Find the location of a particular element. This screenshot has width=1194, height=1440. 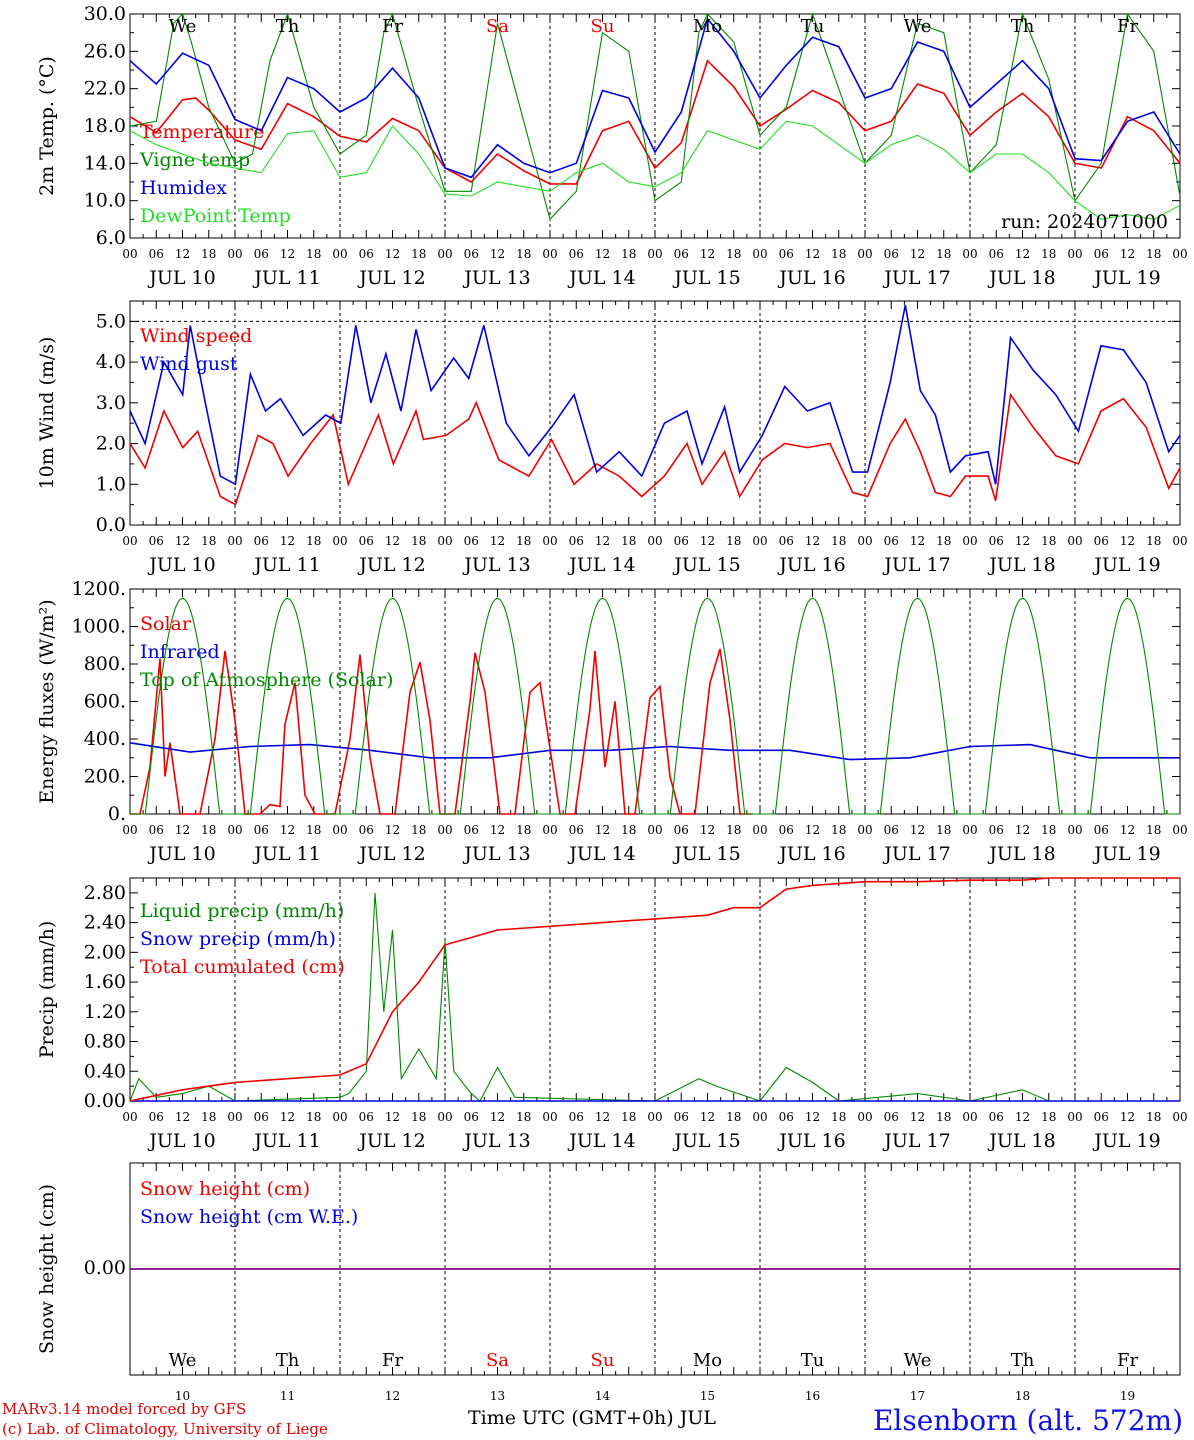

y-tick-label: 0.80 is located at coordinates (105, 1042).